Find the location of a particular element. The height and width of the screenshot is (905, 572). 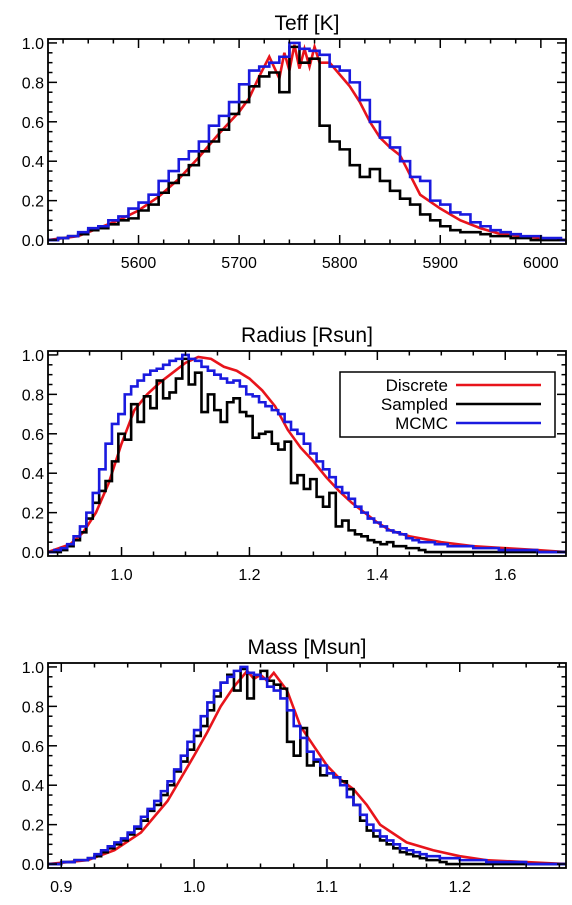

chart-title: Mass [Msun] is located at coordinates (306, 647).